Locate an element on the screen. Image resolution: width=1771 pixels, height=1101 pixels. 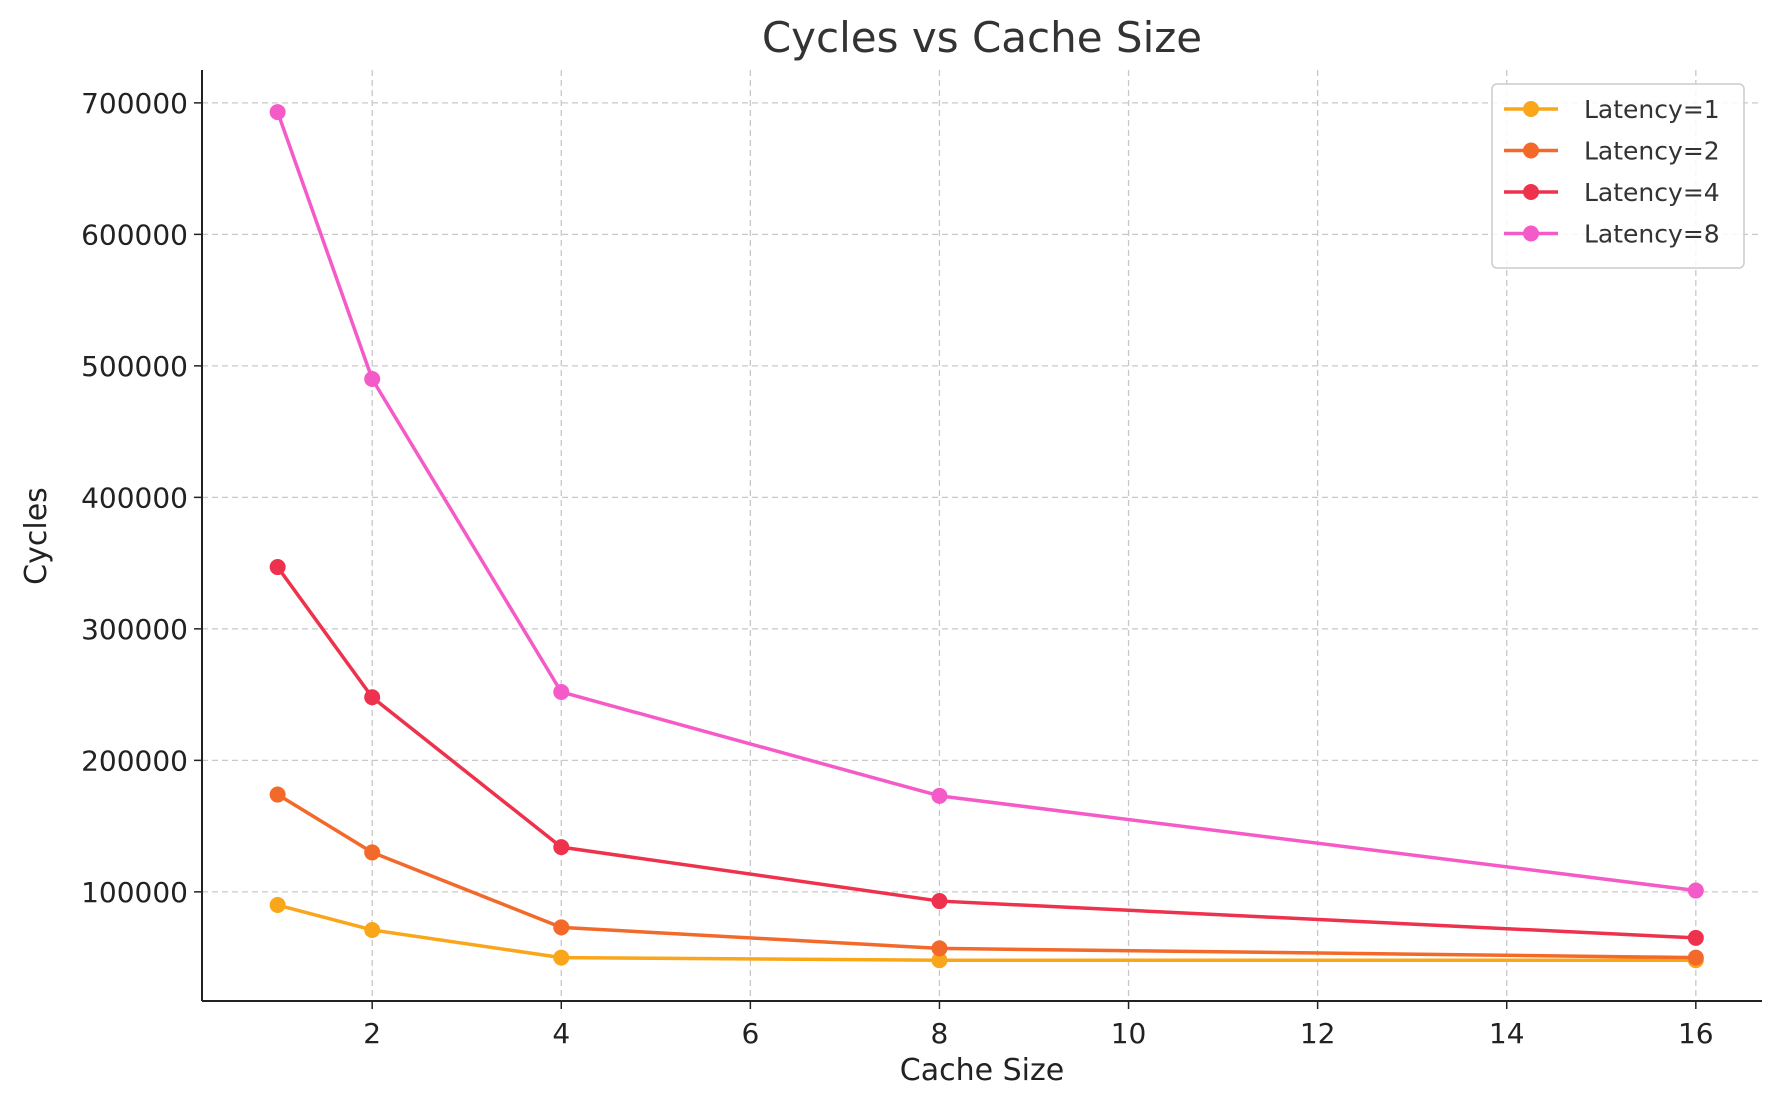
x-axis-label: Cache Size is located at coordinates (982, 1070).